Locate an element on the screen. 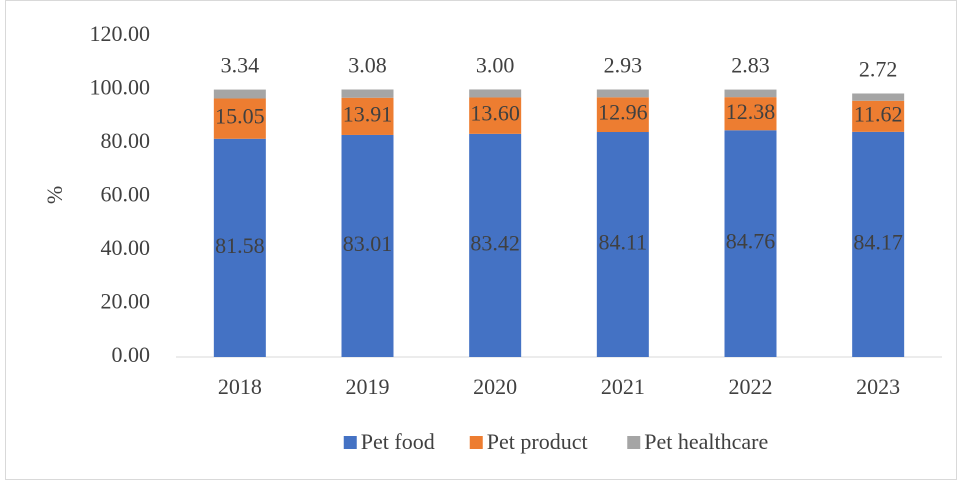 This screenshot has width=958, height=481. data-label: 11.62 is located at coordinates (878, 113).